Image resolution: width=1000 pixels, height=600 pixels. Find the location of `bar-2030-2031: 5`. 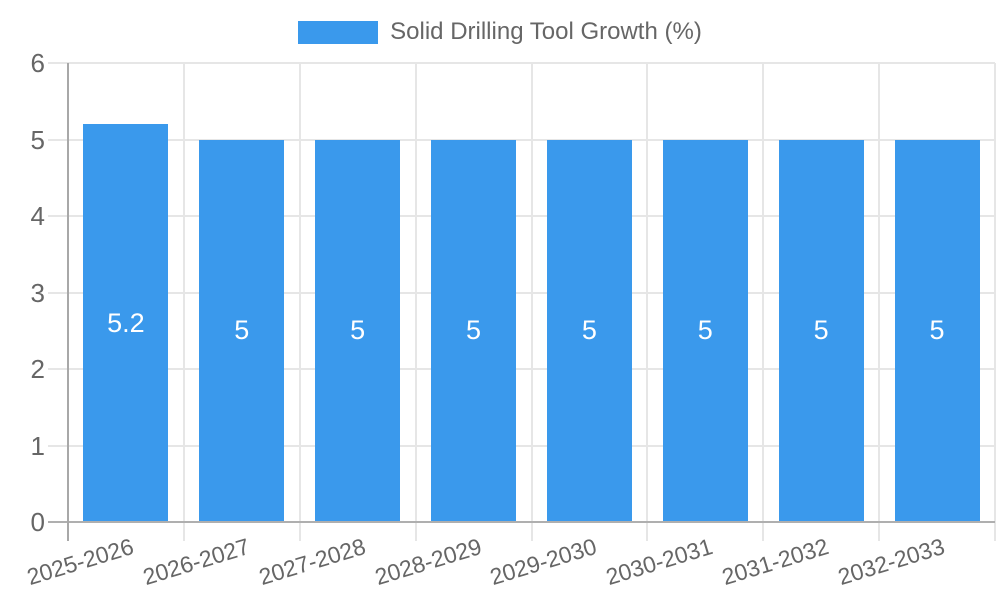

bar-2030-2031: 5 is located at coordinates (705, 330).